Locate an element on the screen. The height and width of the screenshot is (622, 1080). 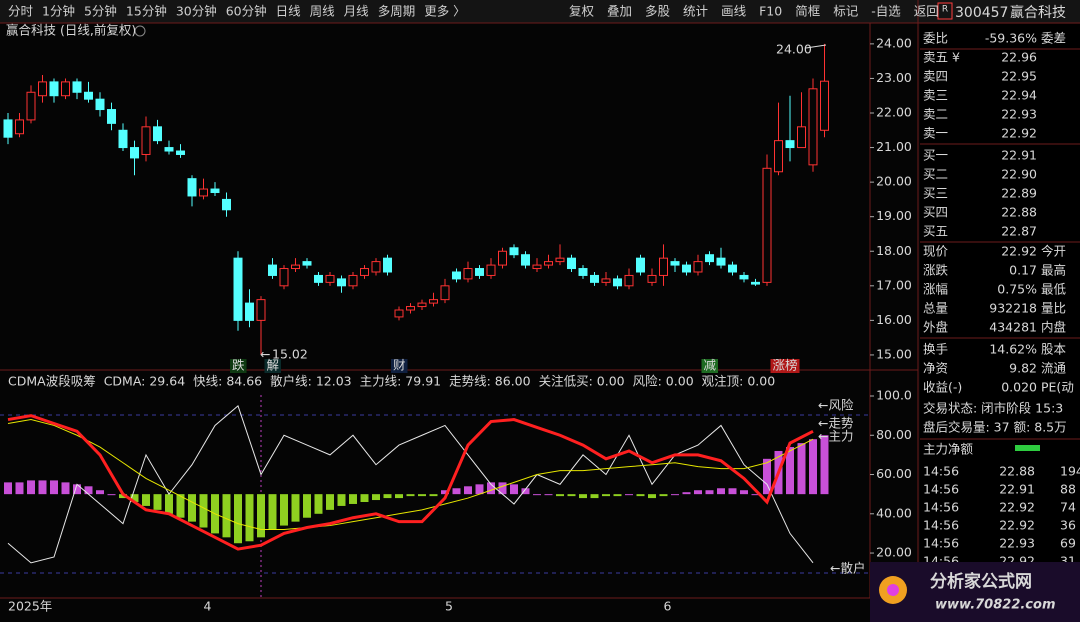
quote-label: 换手 is located at coordinates (935, 349).